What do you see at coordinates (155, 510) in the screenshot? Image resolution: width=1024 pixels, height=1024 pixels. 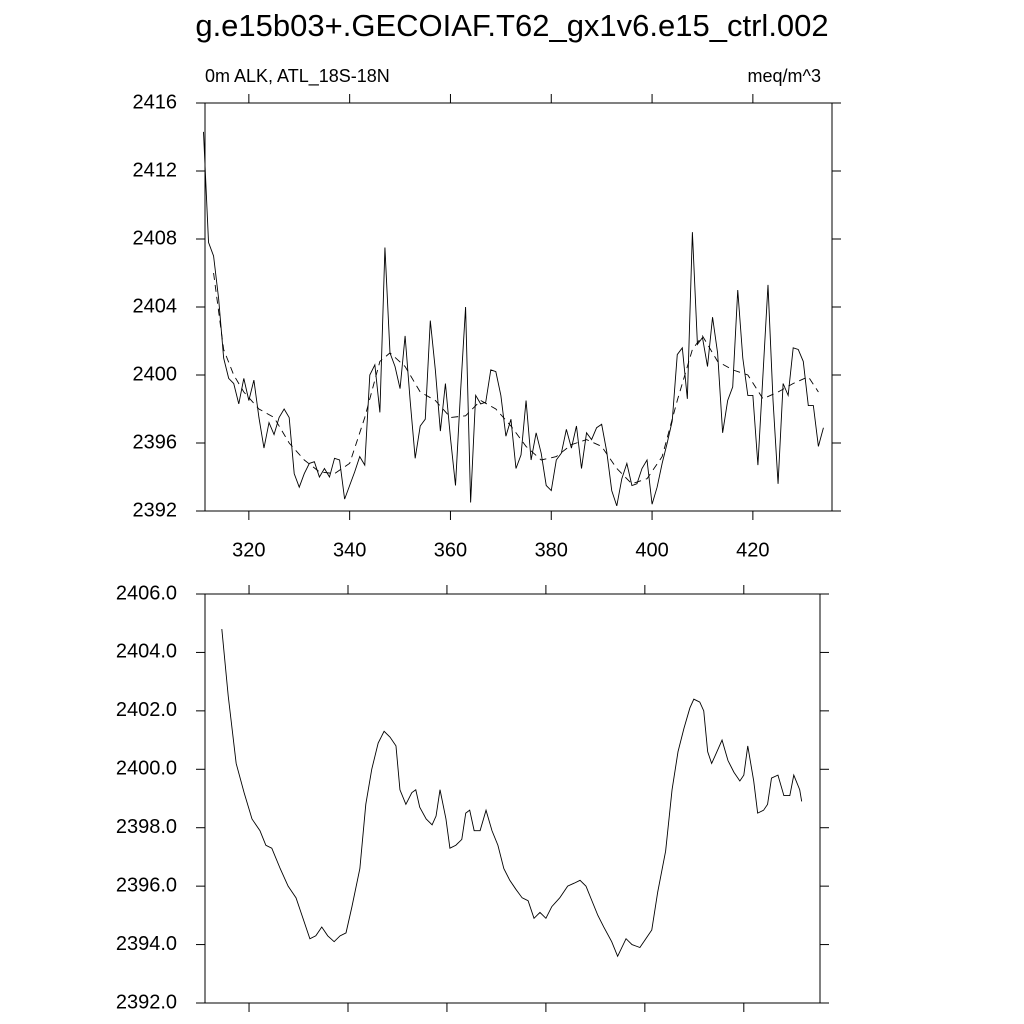 I see `y-tick-label: 2392` at bounding box center [155, 510].